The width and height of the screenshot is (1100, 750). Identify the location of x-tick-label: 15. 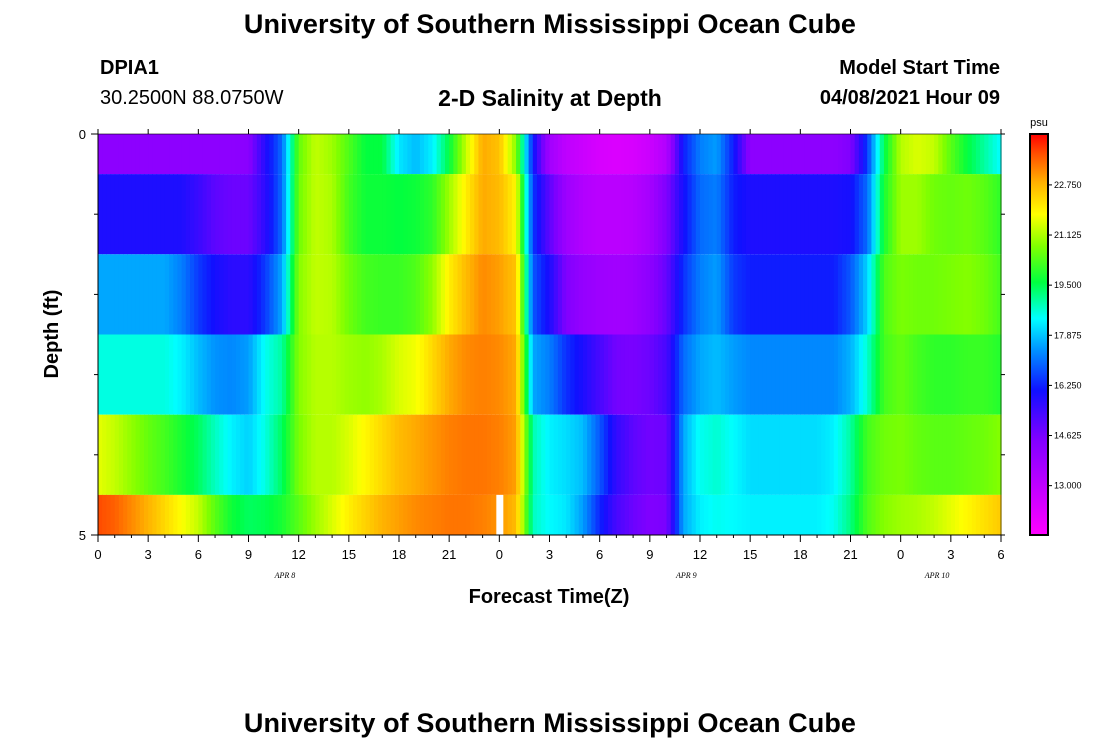
(750, 554).